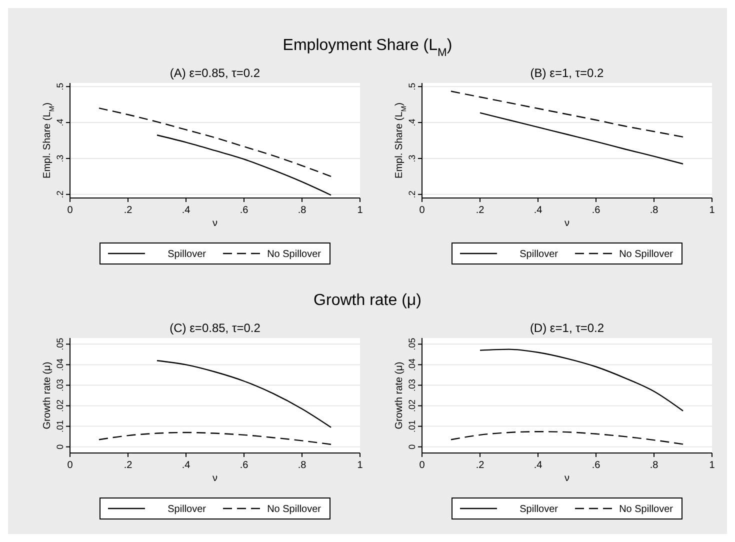  Describe the element at coordinates (215, 73) in the screenshot. I see `chart-subtitle: (A) ε=0.85, τ=0.2` at that location.